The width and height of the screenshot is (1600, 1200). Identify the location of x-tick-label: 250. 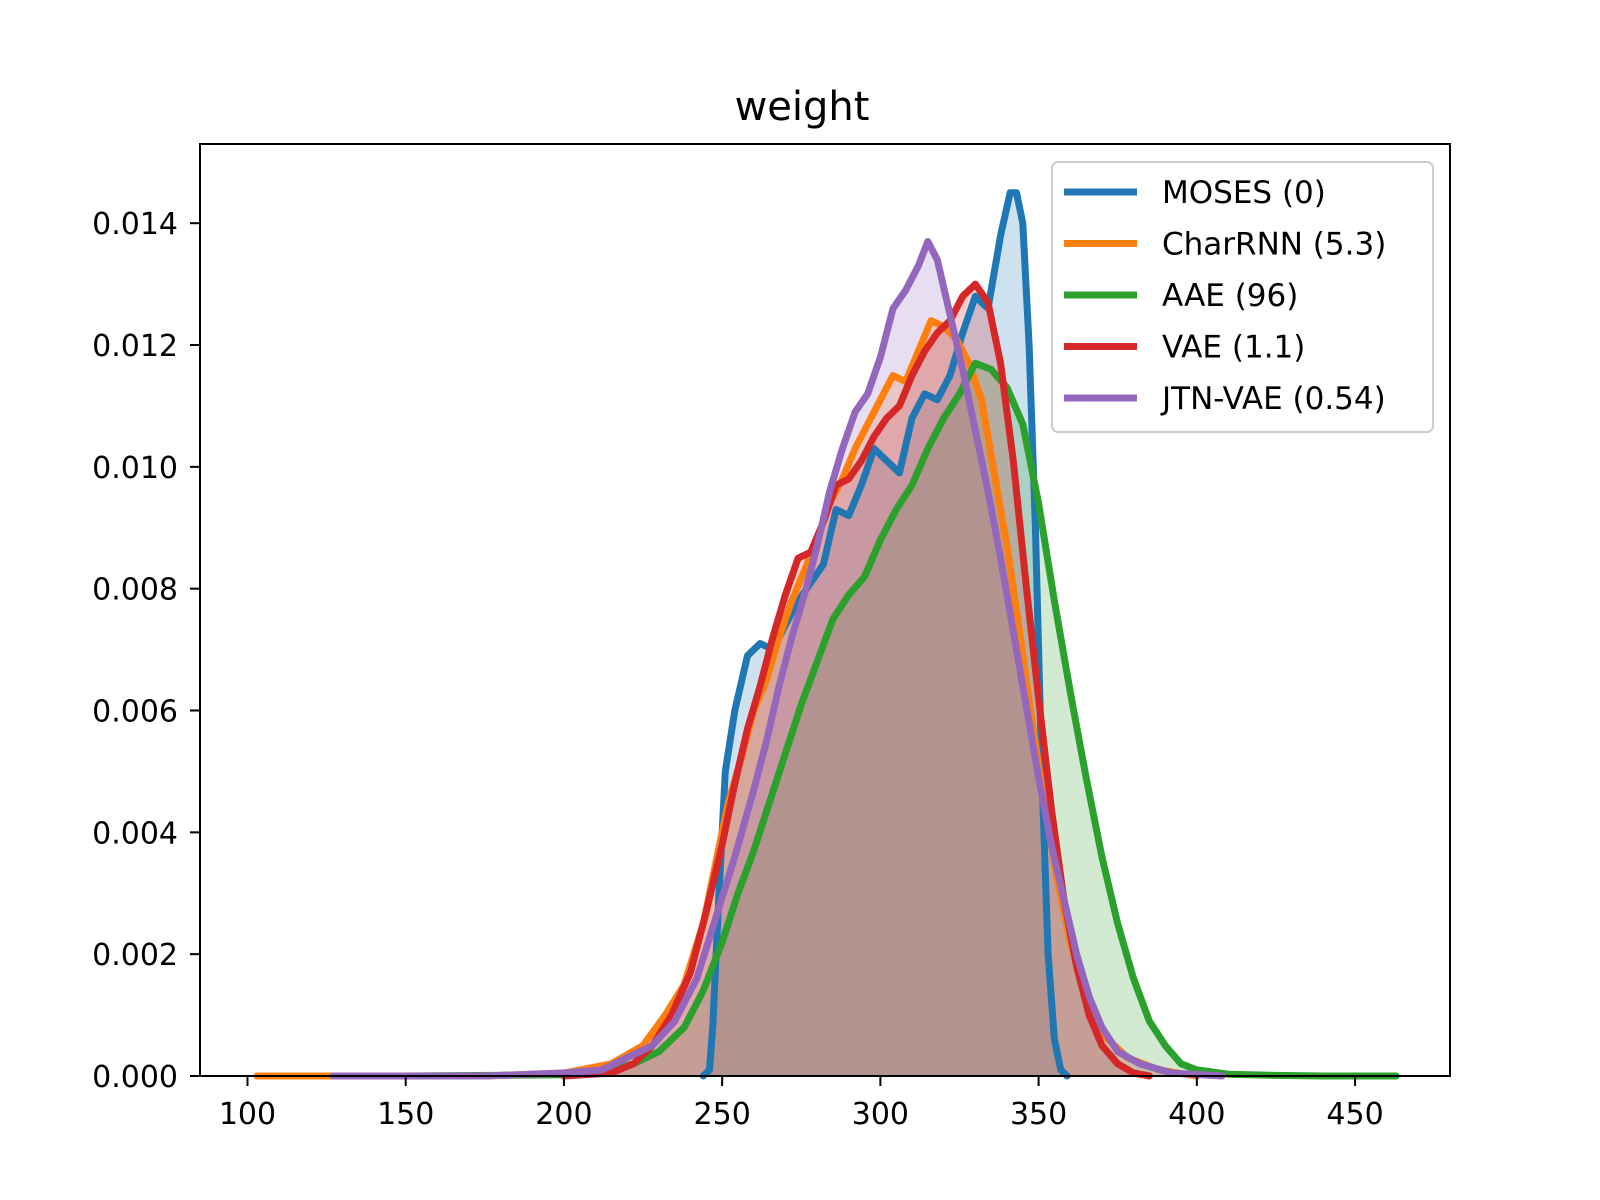
(722, 1114).